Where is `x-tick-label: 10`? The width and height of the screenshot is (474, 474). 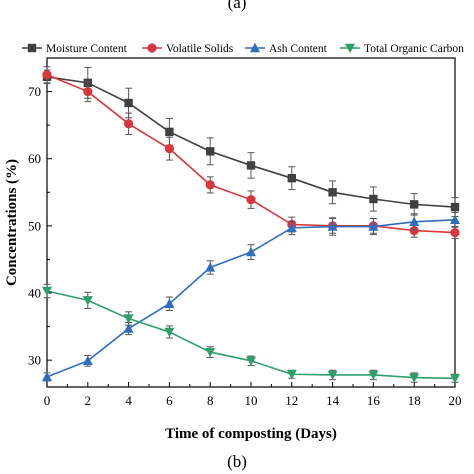
x-tick-label: 10 is located at coordinates (251, 400).